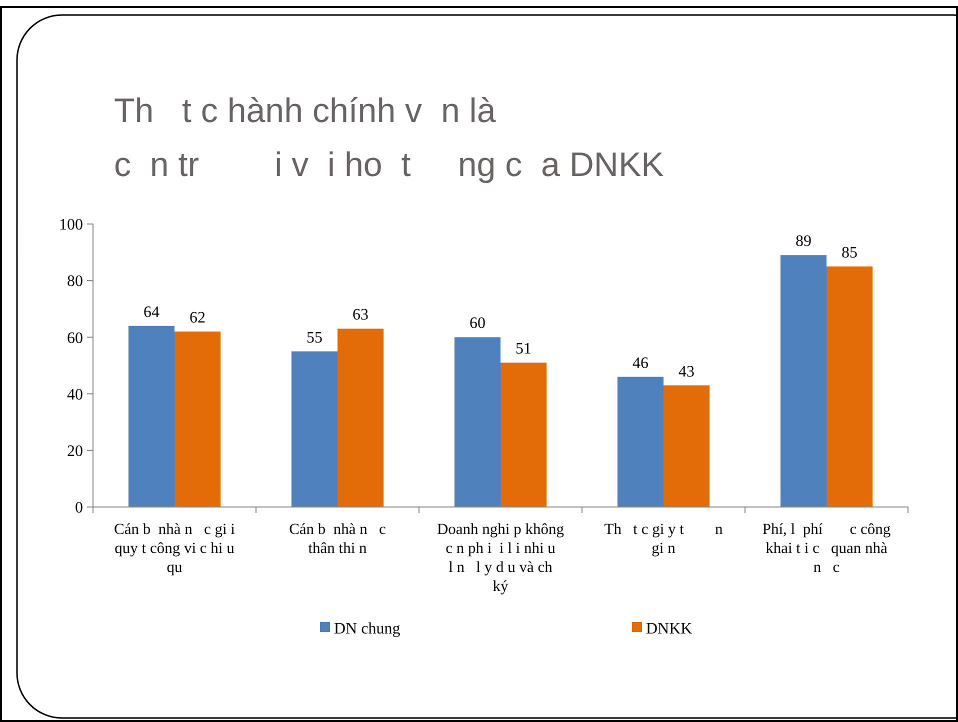 The image size is (958, 722). I want to click on y-tick-label: 0, so click(79, 508).